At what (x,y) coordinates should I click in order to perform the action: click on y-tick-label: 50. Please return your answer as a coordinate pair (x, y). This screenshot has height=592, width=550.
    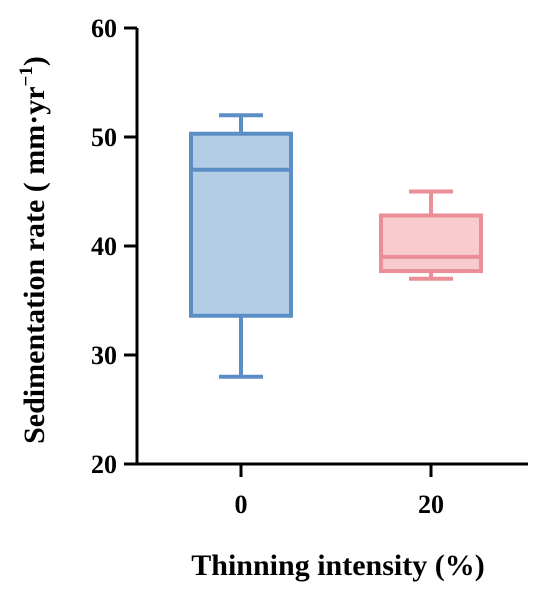
    Looking at the image, I should click on (104, 137).